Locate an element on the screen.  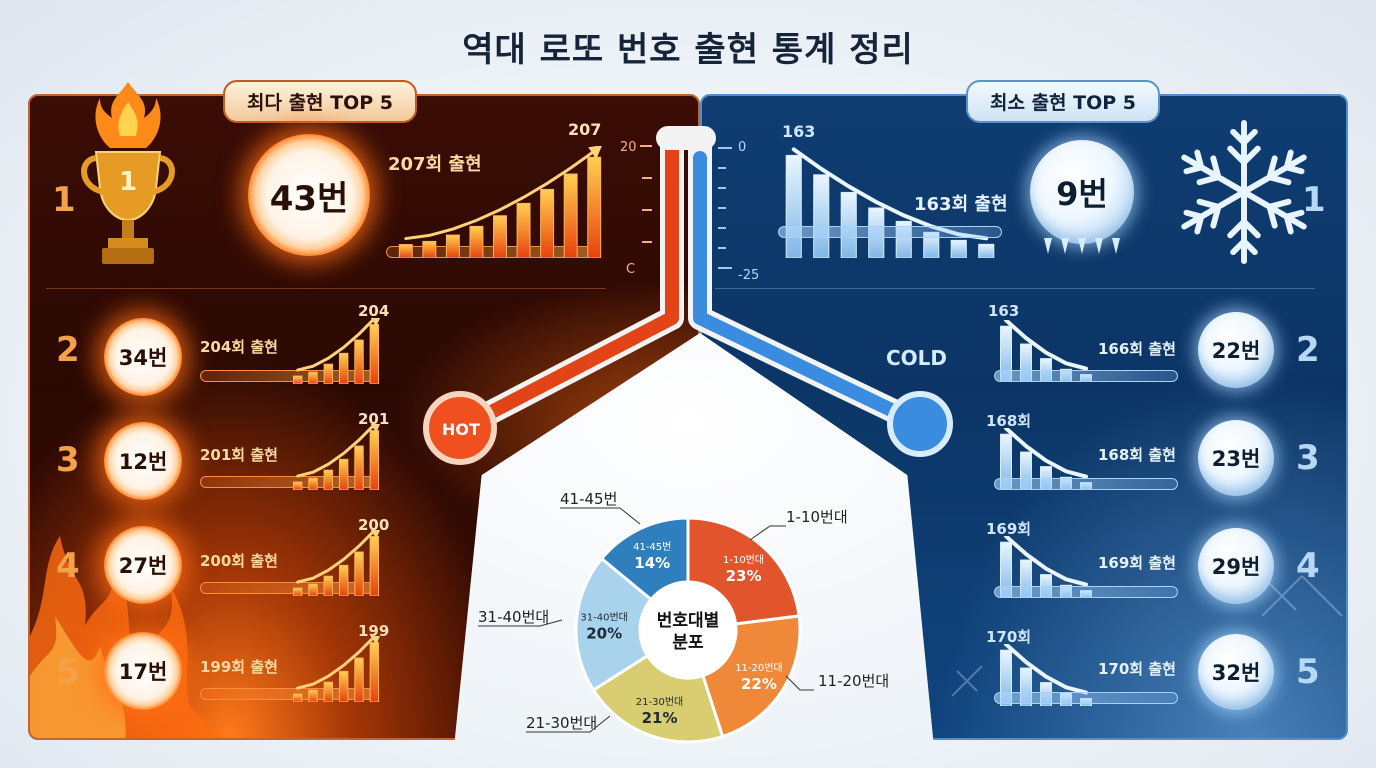
hot-count-3: 201회 출현 is located at coordinates (239, 455).